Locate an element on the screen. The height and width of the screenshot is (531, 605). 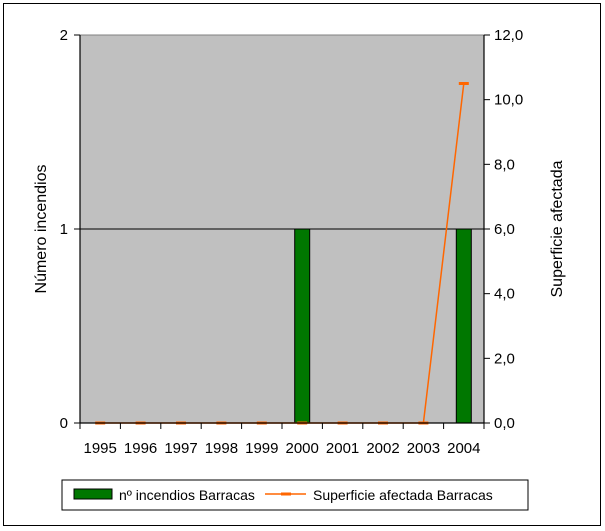
x-tick-label: 2001 is located at coordinates (342, 448).